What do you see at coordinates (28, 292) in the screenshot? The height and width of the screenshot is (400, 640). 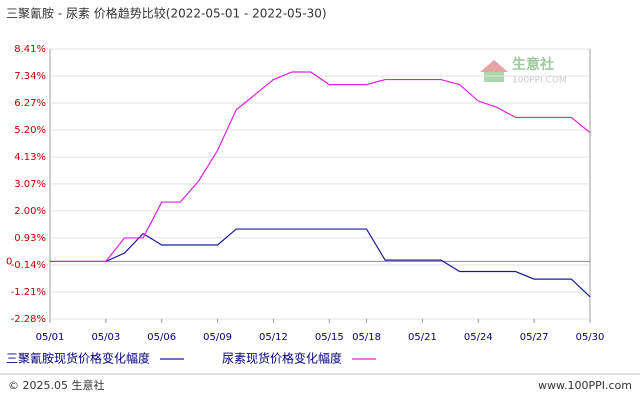 I see `y-tick-label: -1.21%` at bounding box center [28, 292].